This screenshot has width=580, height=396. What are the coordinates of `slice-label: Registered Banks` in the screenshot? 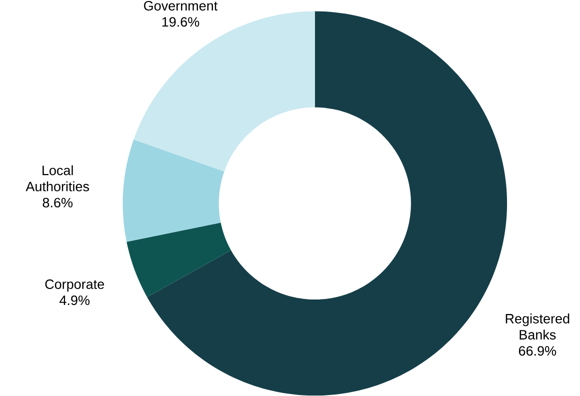 It's located at (538, 327).